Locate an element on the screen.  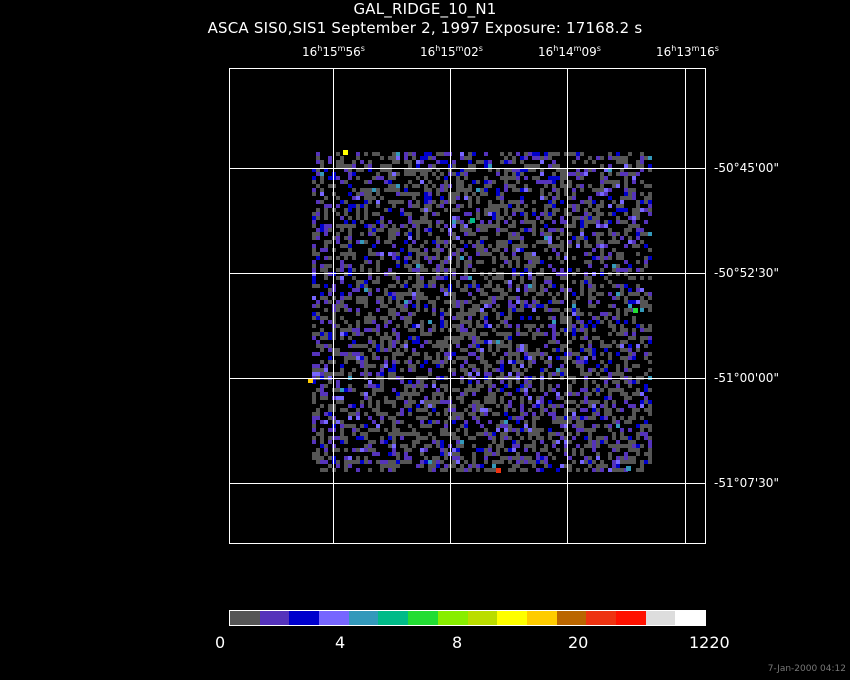
ra-label: 16h15m56s is located at coordinates (333, 51).